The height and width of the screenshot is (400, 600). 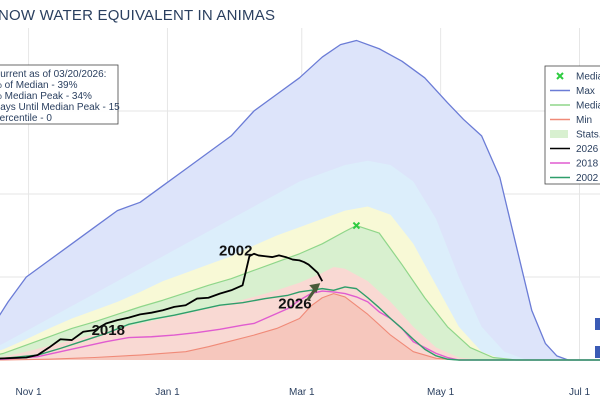 I want to click on x-tick-label: Mar 1, so click(x=302, y=392).